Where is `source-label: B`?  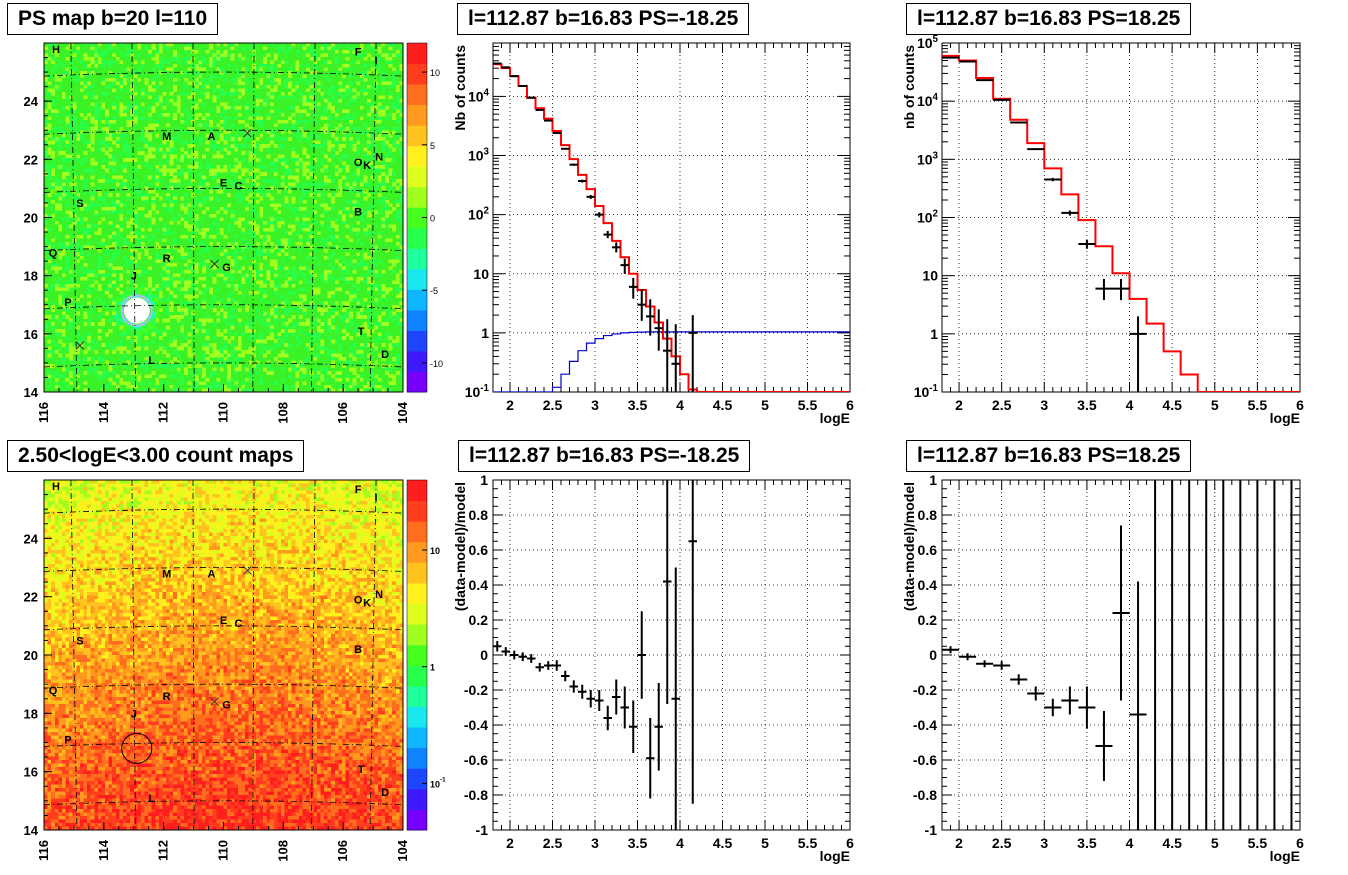
source-label: B is located at coordinates (358, 213).